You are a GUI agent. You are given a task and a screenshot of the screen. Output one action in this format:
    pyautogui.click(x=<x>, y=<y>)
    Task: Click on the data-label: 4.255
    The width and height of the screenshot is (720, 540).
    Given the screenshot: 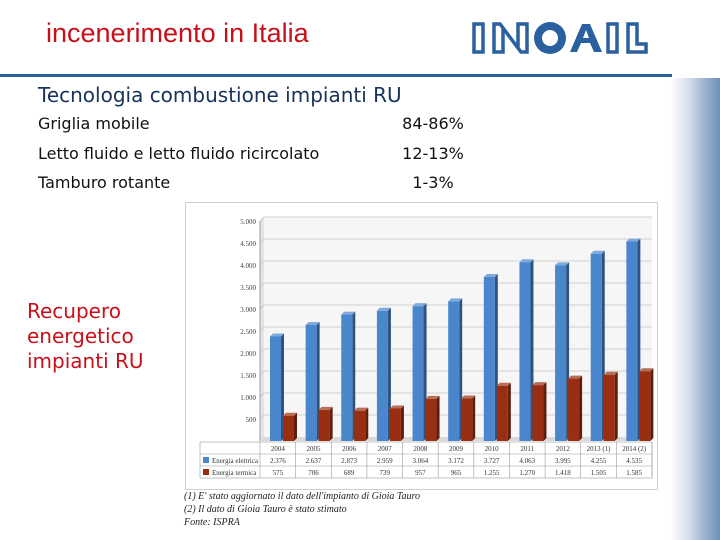 What is the action you would take?
    pyautogui.click(x=599, y=461)
    